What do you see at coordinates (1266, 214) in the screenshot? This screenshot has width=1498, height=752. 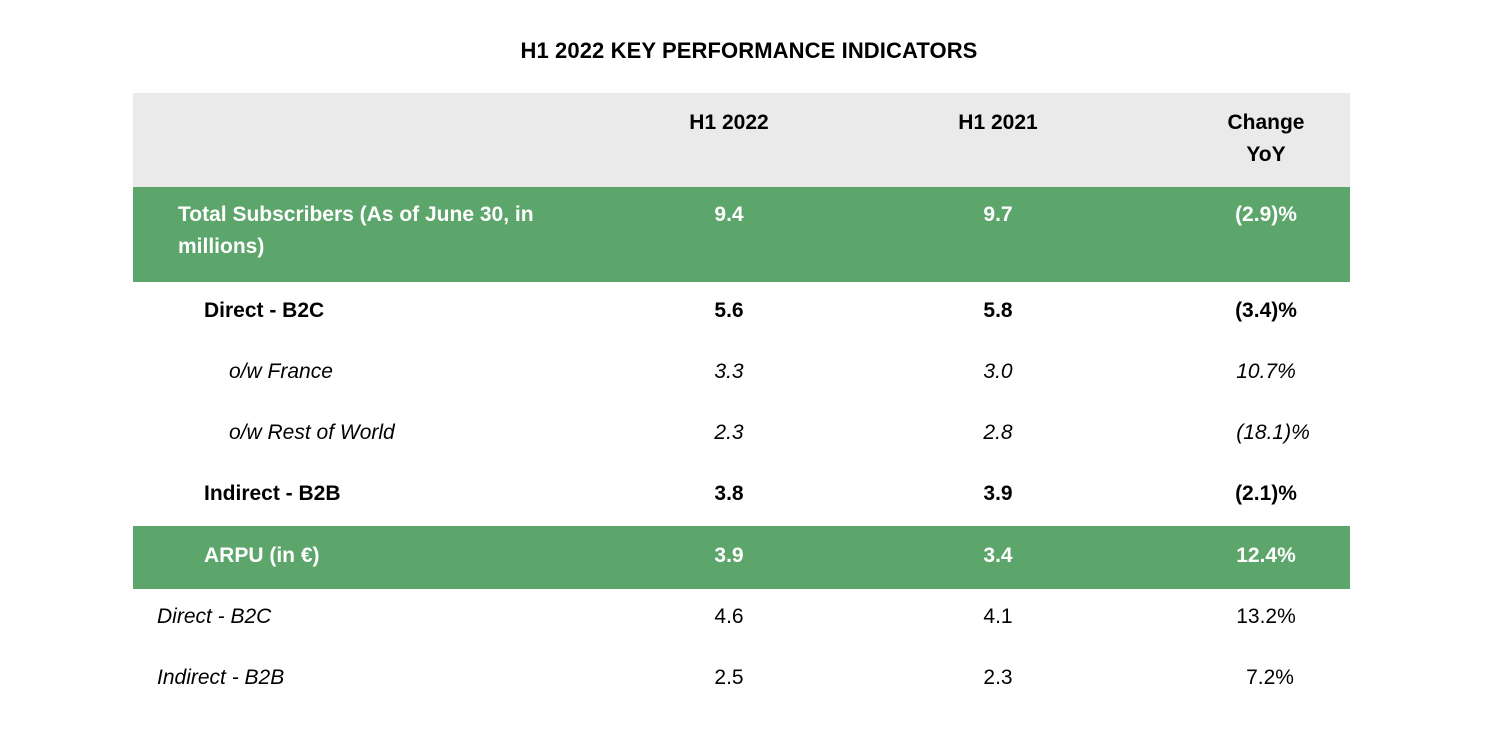 I see `cell-change: (2.9)%` at bounding box center [1266, 214].